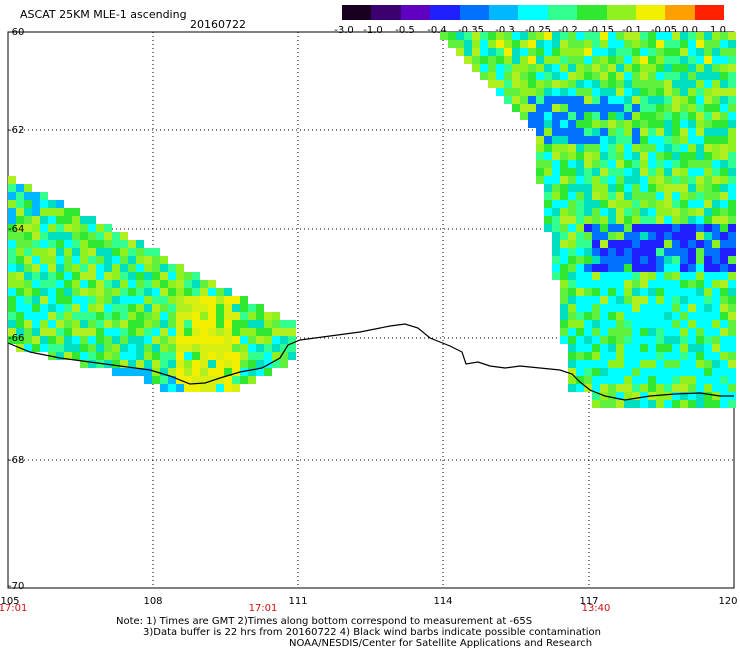 The height and width of the screenshot is (650, 740). Describe the element at coordinates (16, 229) in the screenshot. I see `lat-label: -64` at that location.